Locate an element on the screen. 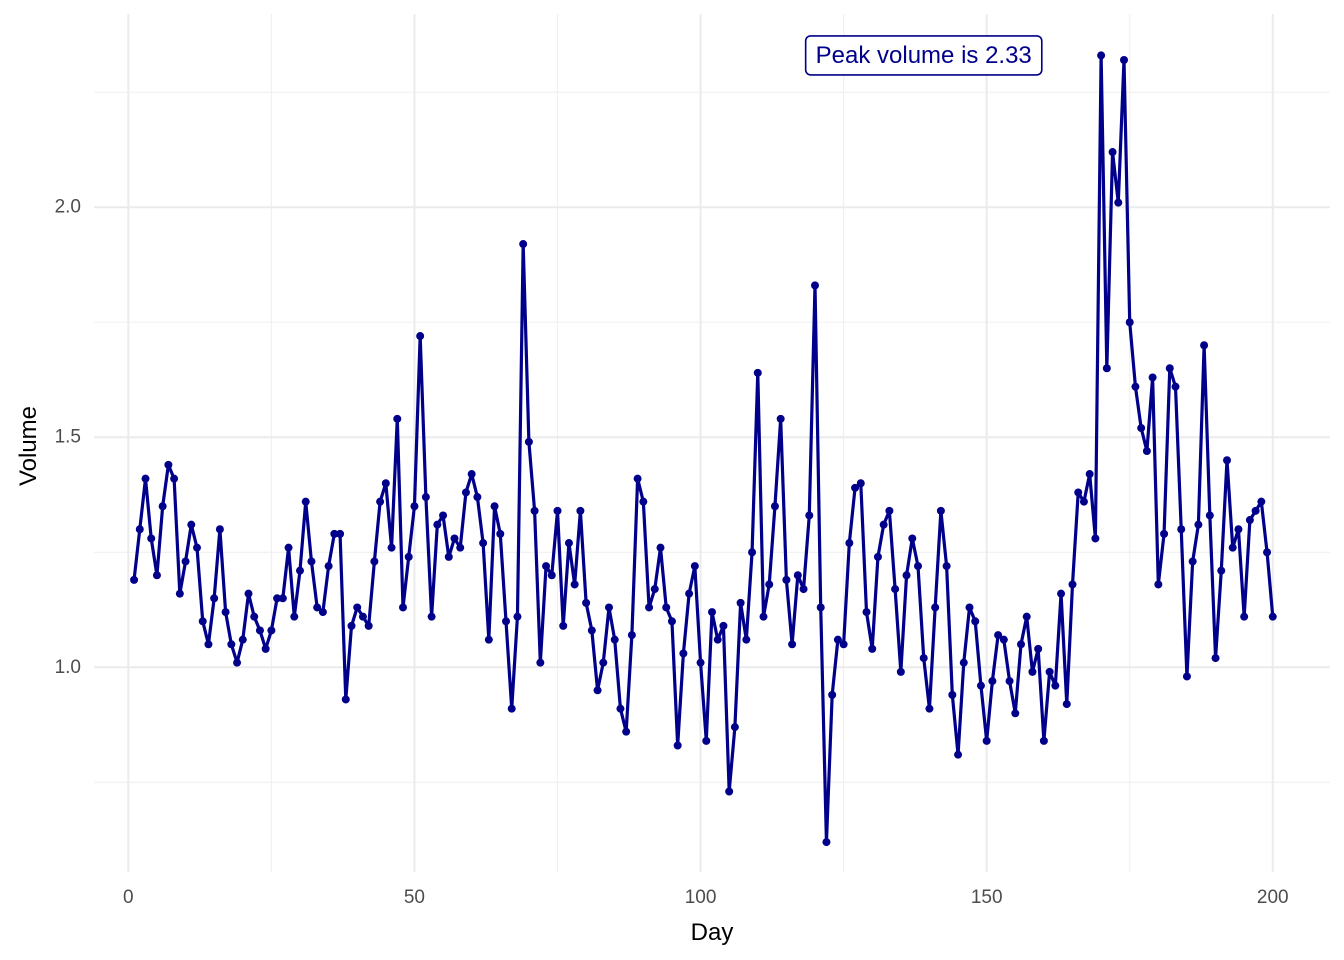 The width and height of the screenshot is (1344, 960). y-tick-label: 1.5 is located at coordinates (68, 437).